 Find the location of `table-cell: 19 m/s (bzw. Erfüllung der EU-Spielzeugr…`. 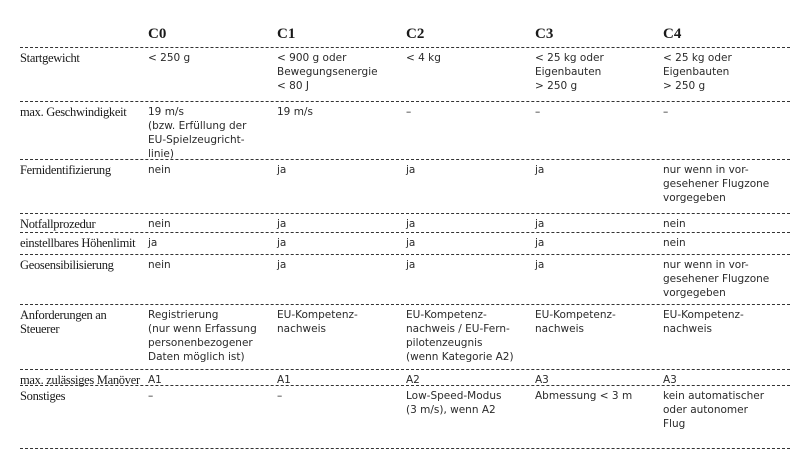

table-cell: 19 m/s (bzw. Erfüllung der EU-Spielzeugr… is located at coordinates (197, 133).